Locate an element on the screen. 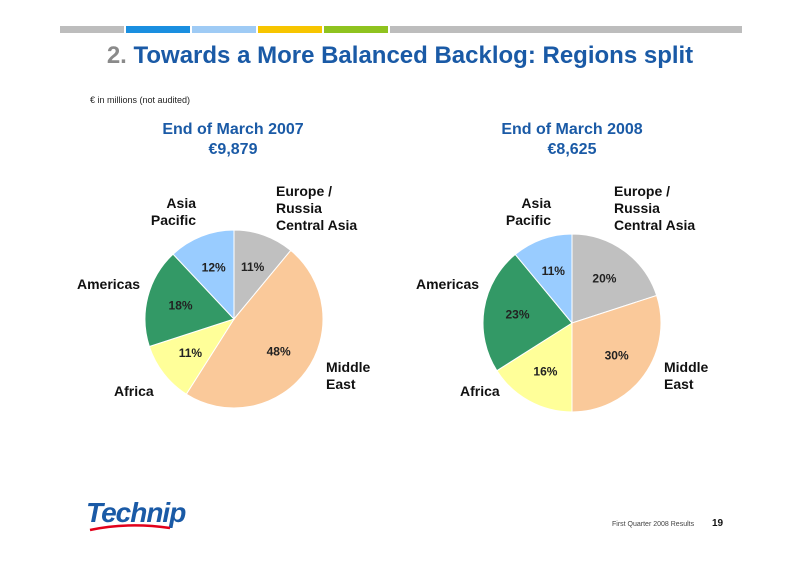  pie-value-label-middle-east: 48% is located at coordinates (279, 351).